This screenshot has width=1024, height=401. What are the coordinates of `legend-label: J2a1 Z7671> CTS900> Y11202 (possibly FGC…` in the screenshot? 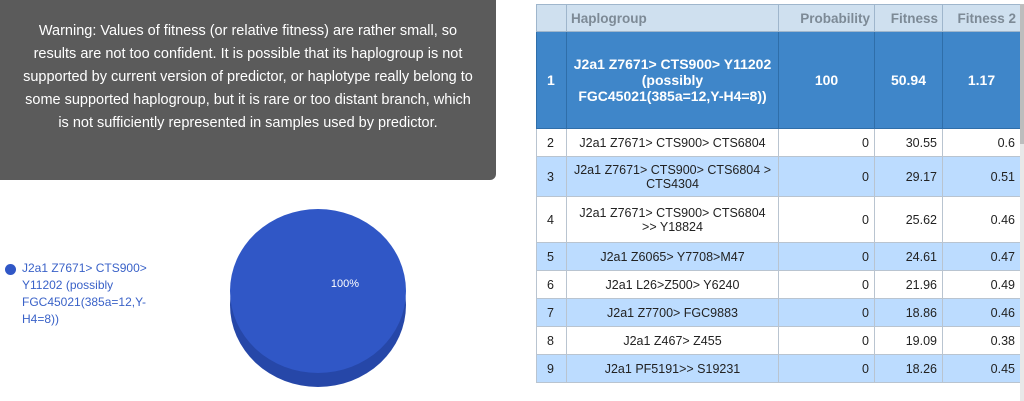 It's located at (84, 293).